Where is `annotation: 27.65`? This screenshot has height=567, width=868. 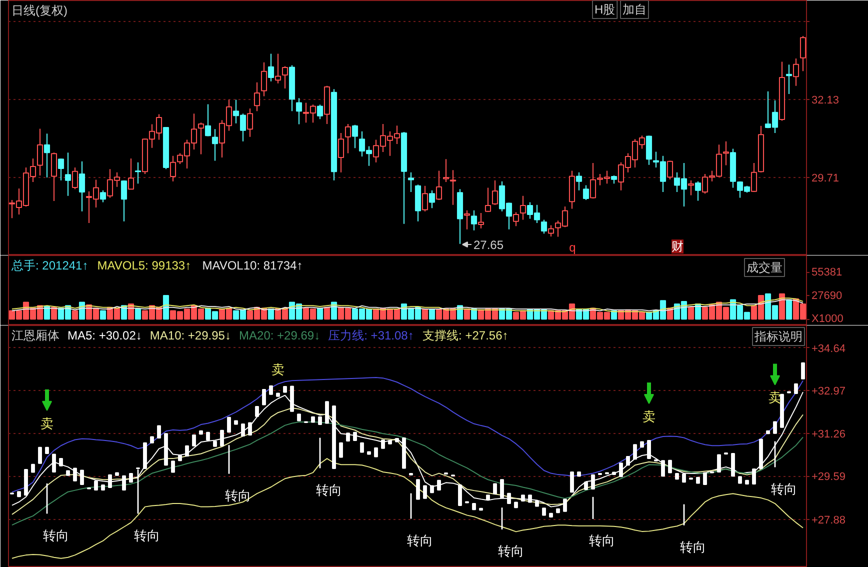
annotation: 27.65 is located at coordinates (489, 245).